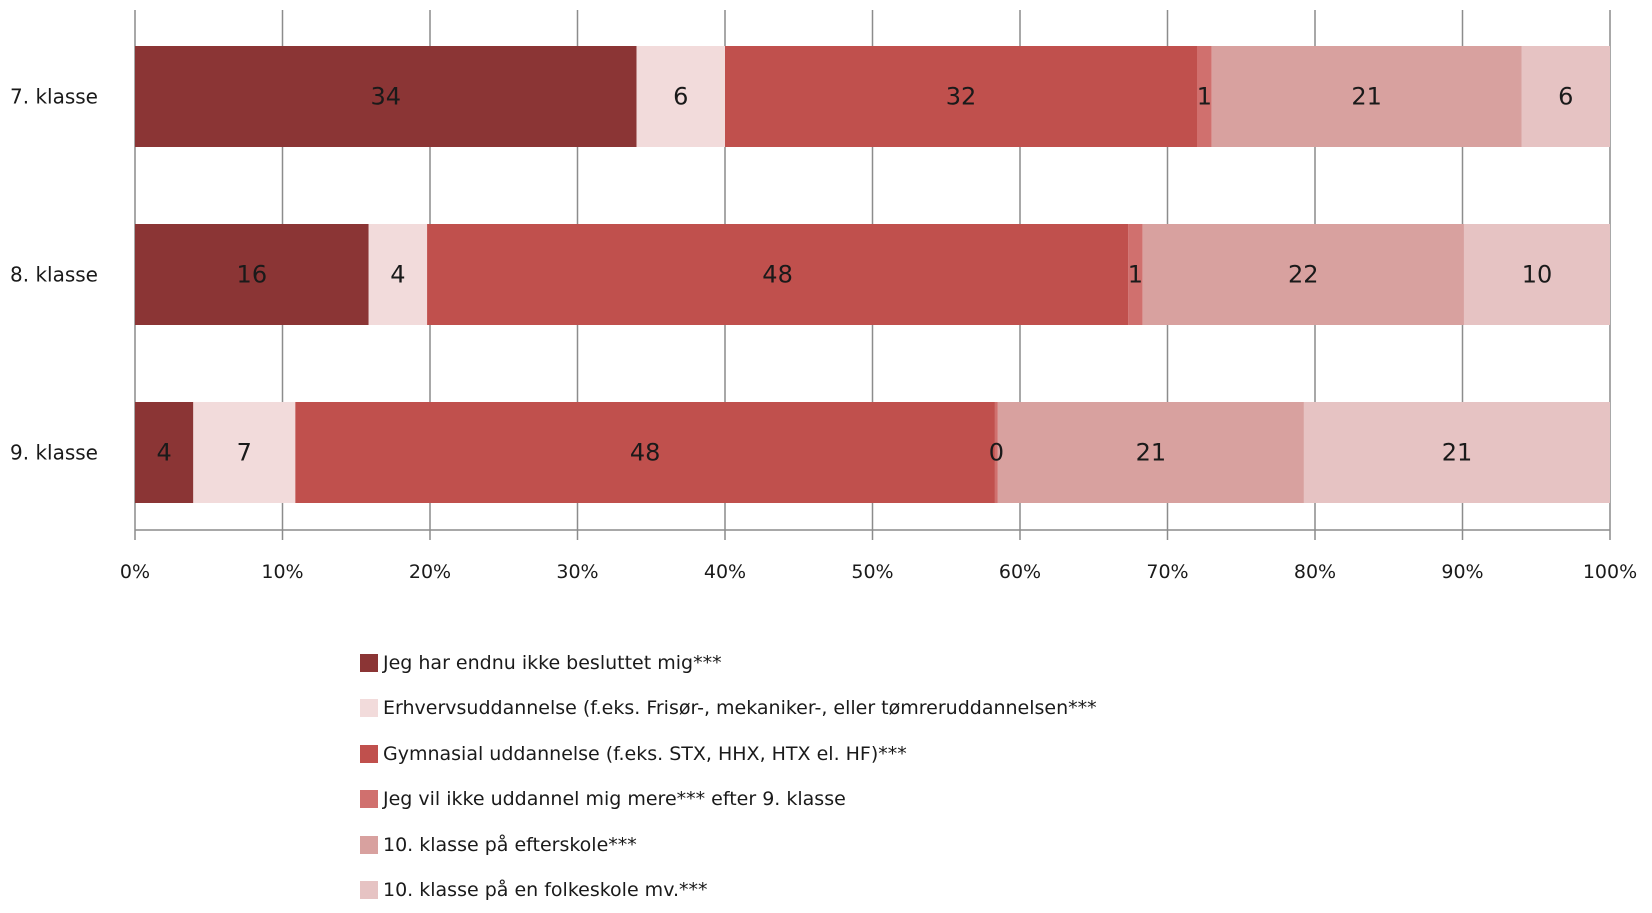 The width and height of the screenshot is (1652, 913). I want to click on data-label: 34, so click(385, 97).